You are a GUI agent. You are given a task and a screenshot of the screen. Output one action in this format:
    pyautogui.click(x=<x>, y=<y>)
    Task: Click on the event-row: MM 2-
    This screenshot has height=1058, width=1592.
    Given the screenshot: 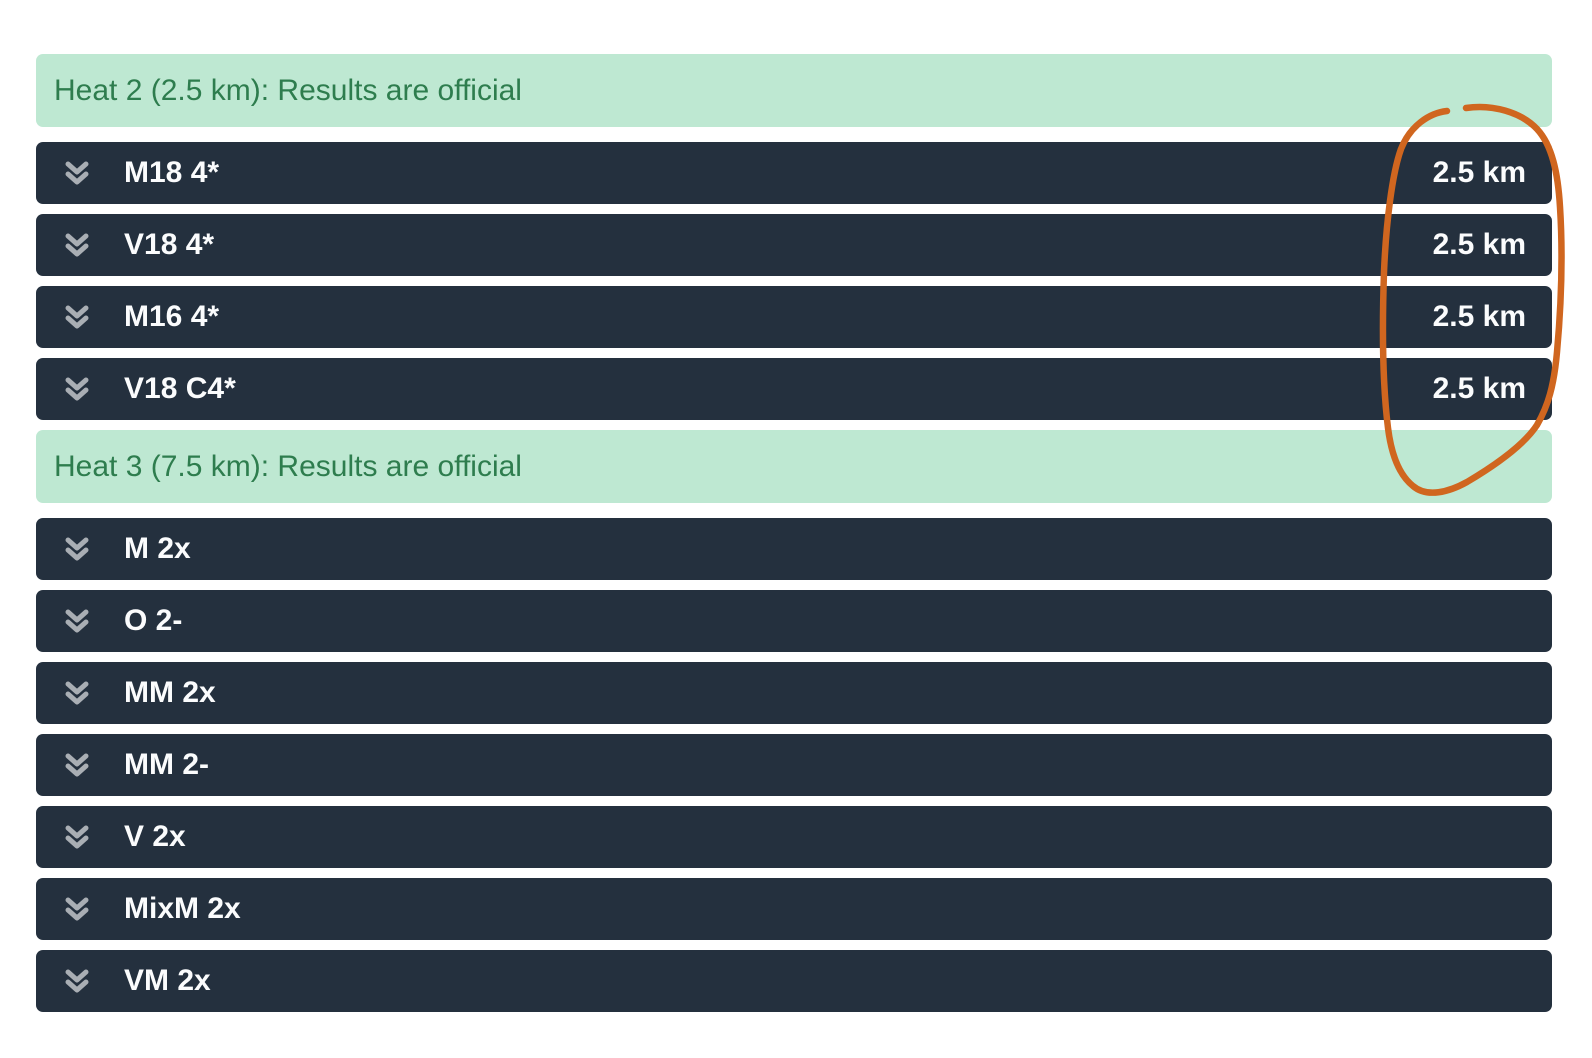 What is the action you would take?
    pyautogui.click(x=794, y=765)
    